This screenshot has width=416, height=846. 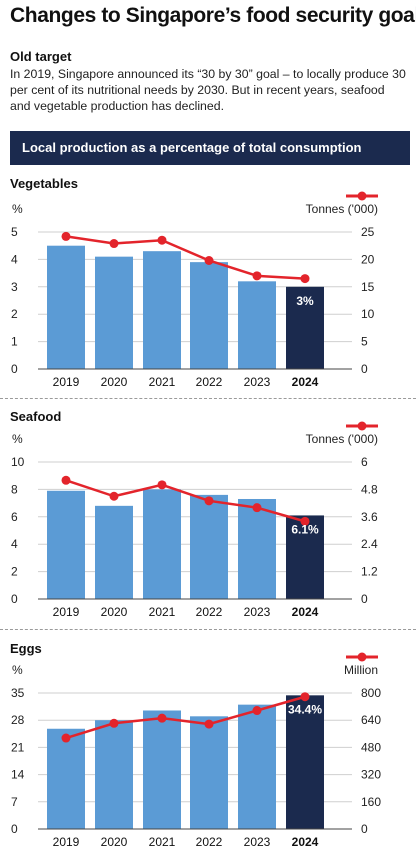 I want to click on y2-tick-label: 3.6, so click(x=369, y=517).